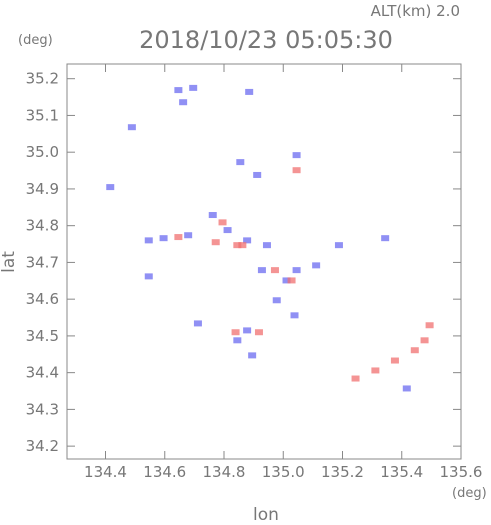 Image resolution: width=491 pixels, height=525 pixels. What do you see at coordinates (461, 472) in the screenshot?
I see `x-tick-label: 135.6` at bounding box center [461, 472].